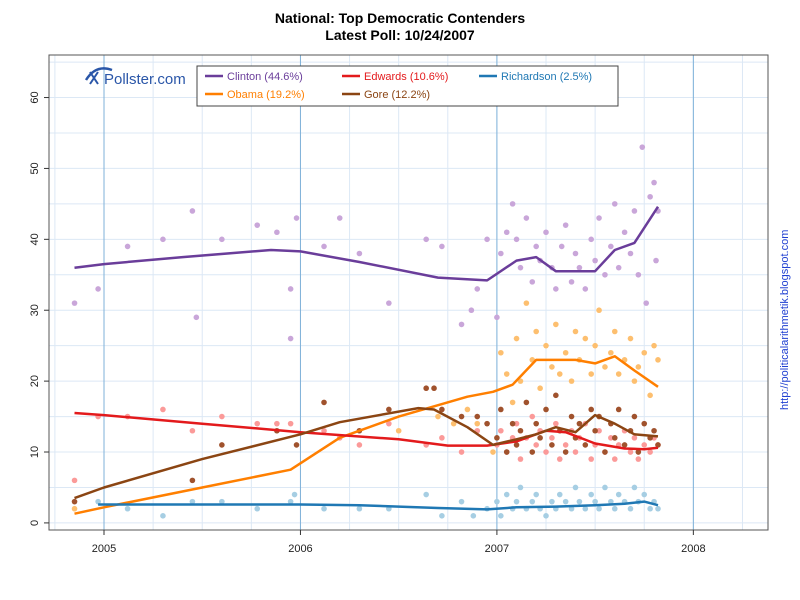 This screenshot has width=800, height=600. What do you see at coordinates (35, 452) in the screenshot?
I see `y-tick-label: 10` at bounding box center [35, 452].